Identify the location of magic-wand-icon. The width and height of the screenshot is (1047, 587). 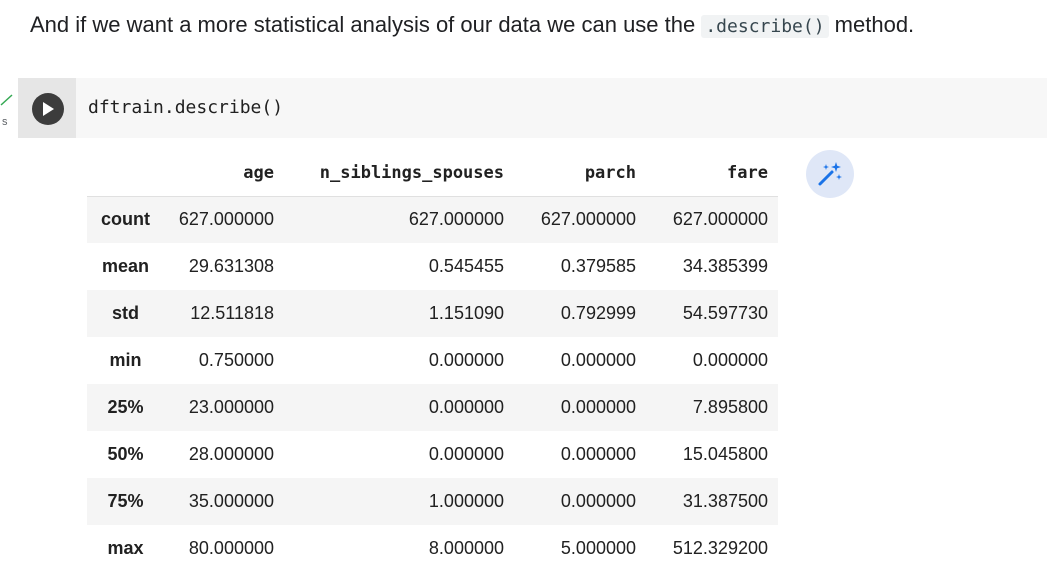
(830, 174).